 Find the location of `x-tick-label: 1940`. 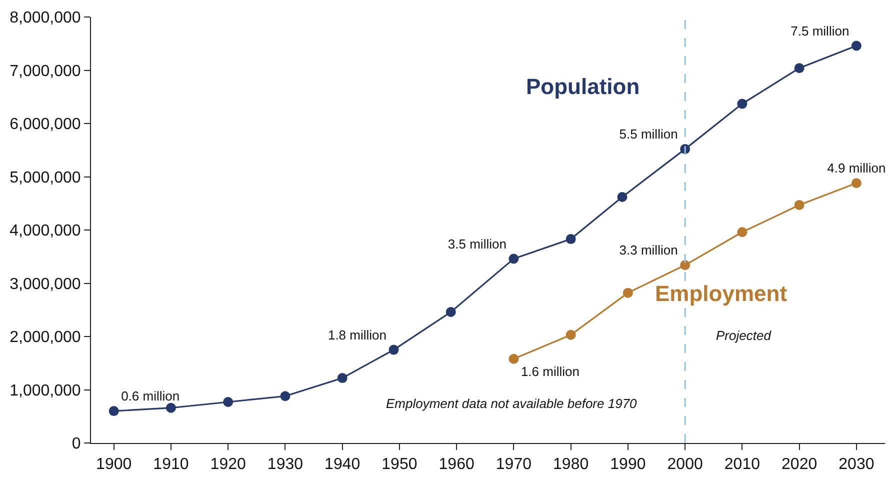

x-tick-label: 1940 is located at coordinates (342, 465).